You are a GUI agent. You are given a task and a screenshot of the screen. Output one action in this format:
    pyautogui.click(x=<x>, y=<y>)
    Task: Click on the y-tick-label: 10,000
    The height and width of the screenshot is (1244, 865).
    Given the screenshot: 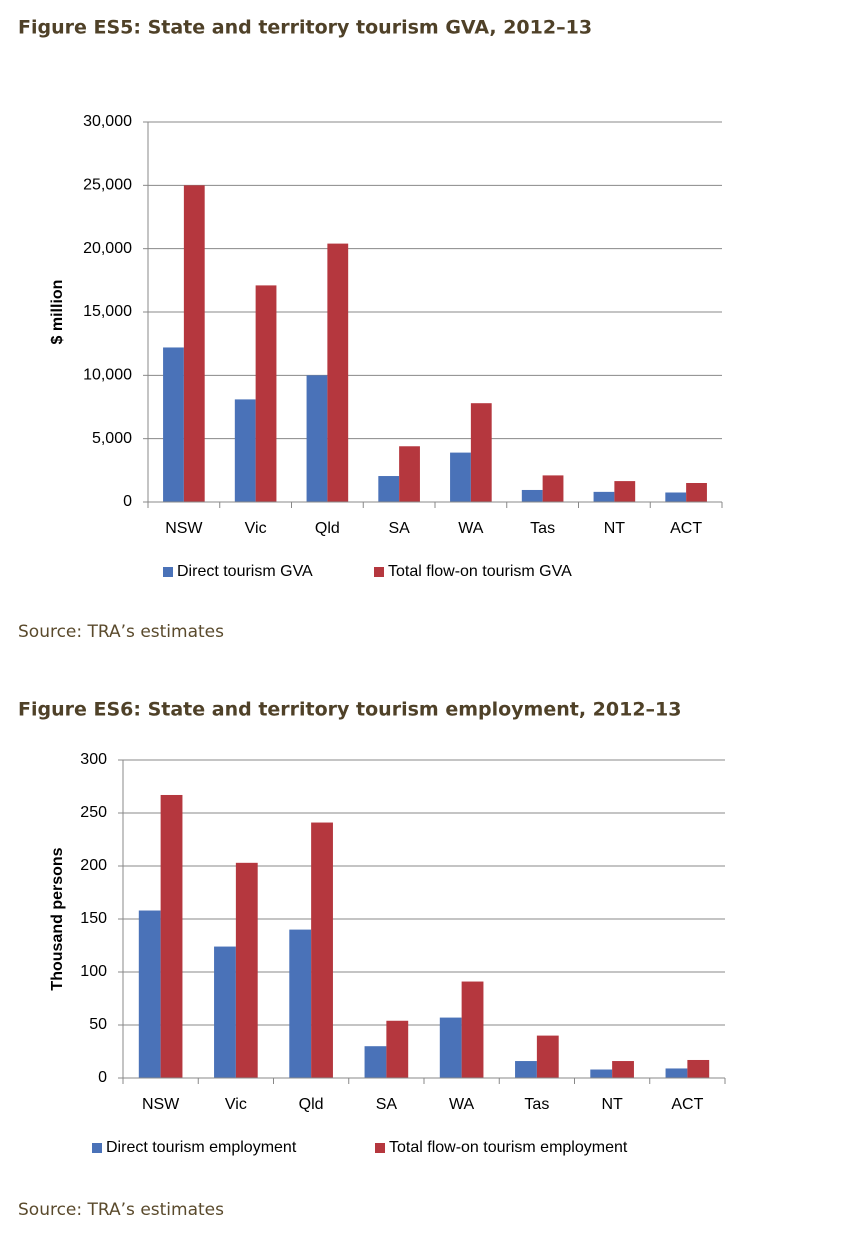 What is the action you would take?
    pyautogui.click(x=107, y=375)
    